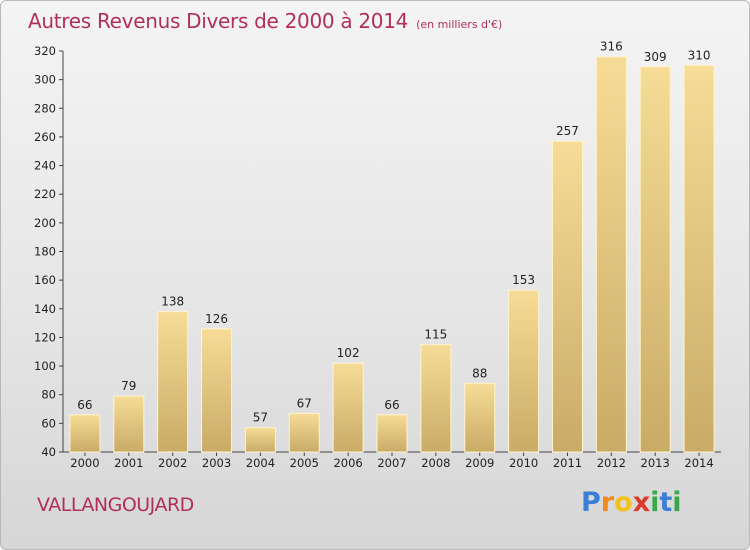 The width and height of the screenshot is (750, 550). What do you see at coordinates (260, 418) in the screenshot?
I see `data-label: 57` at bounding box center [260, 418].